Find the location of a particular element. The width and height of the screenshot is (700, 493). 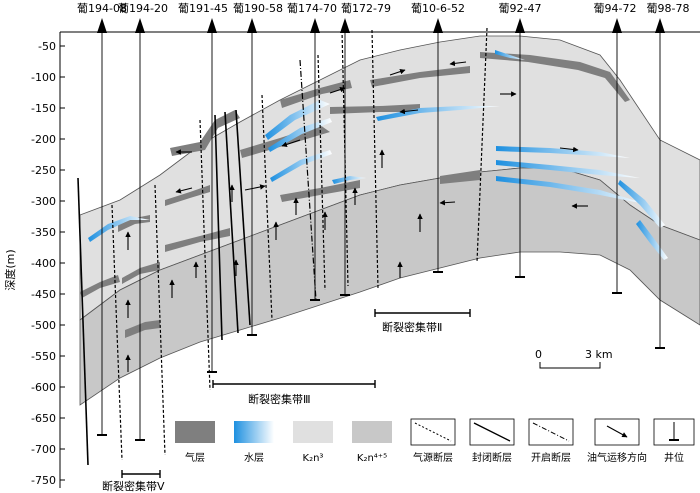

y-tick-label: -500 is located at coordinates (43, 325).